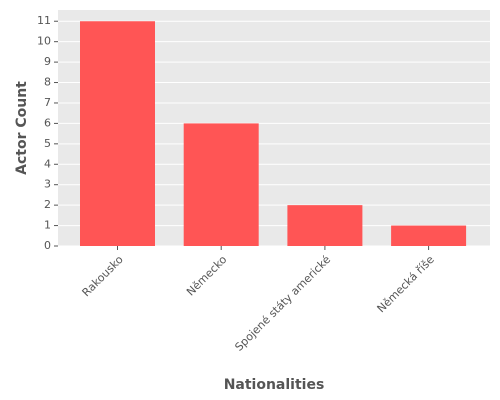  Describe the element at coordinates (47, 82) in the screenshot. I see `y-tick-label: 8` at that location.